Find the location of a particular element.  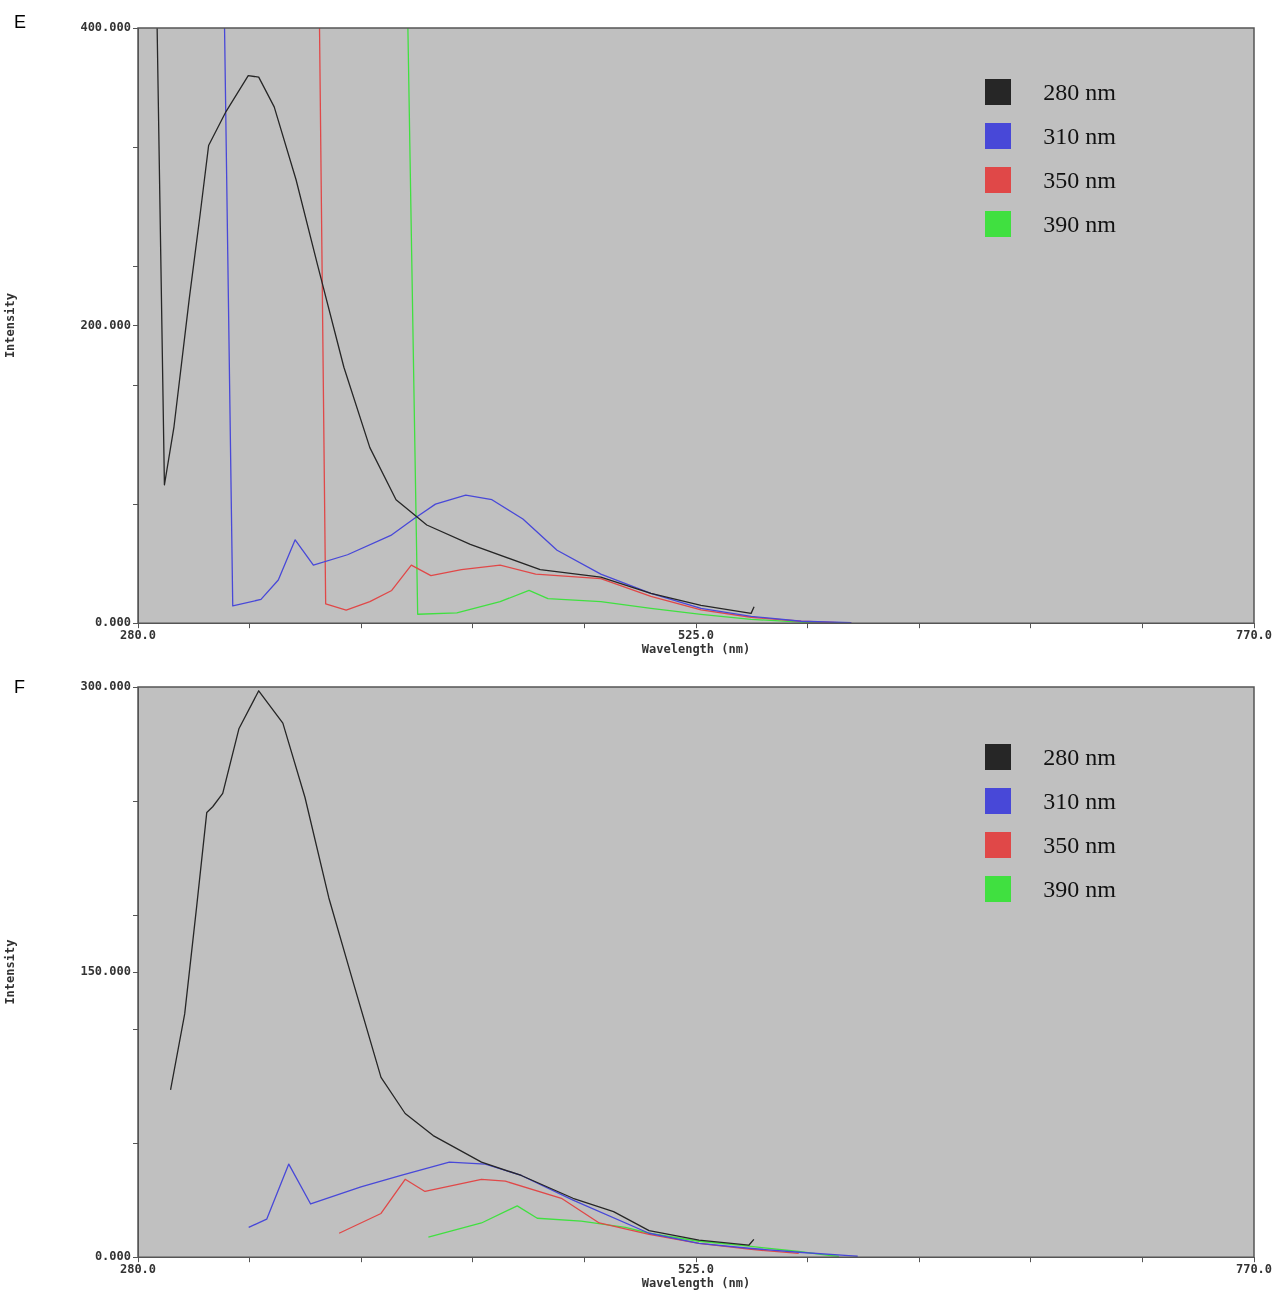

y-tick-label: 150.000 is located at coordinates (105, 971).